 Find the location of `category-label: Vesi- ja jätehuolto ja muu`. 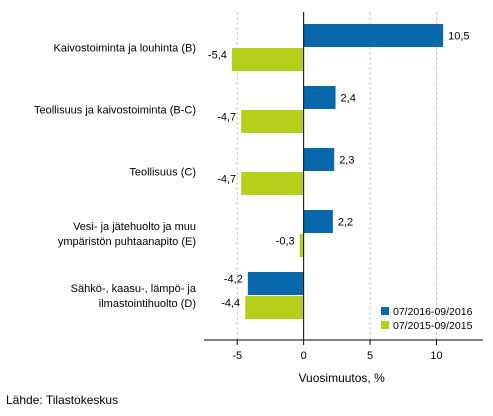

category-label: Vesi- ja jätehuolto ja muu is located at coordinates (134, 227).